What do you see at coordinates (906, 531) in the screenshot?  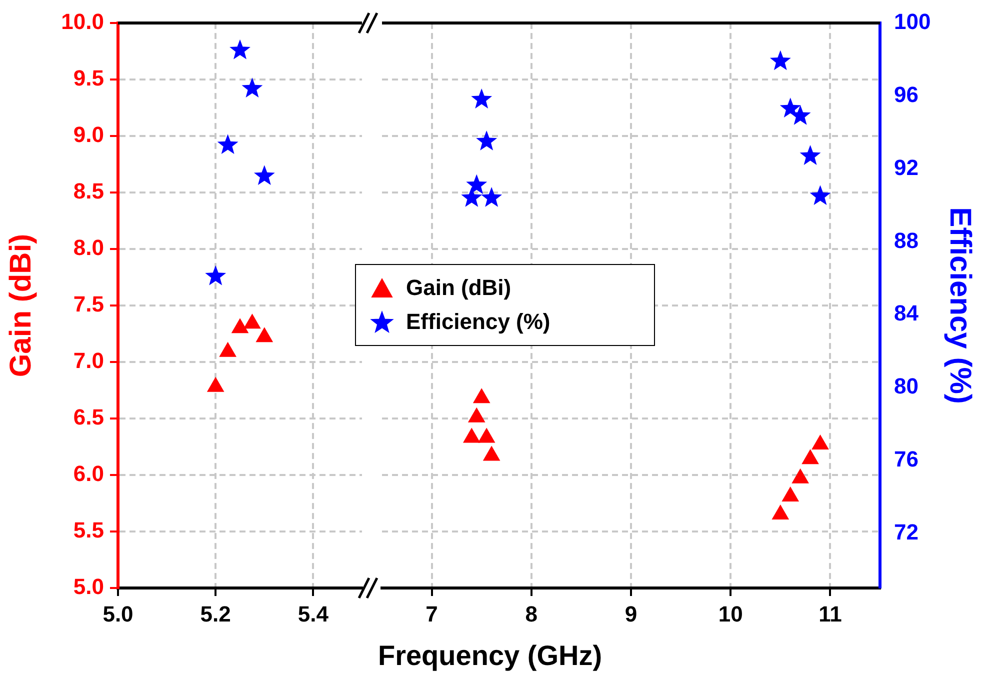 I see `y2-tick-label: 72` at bounding box center [906, 531].